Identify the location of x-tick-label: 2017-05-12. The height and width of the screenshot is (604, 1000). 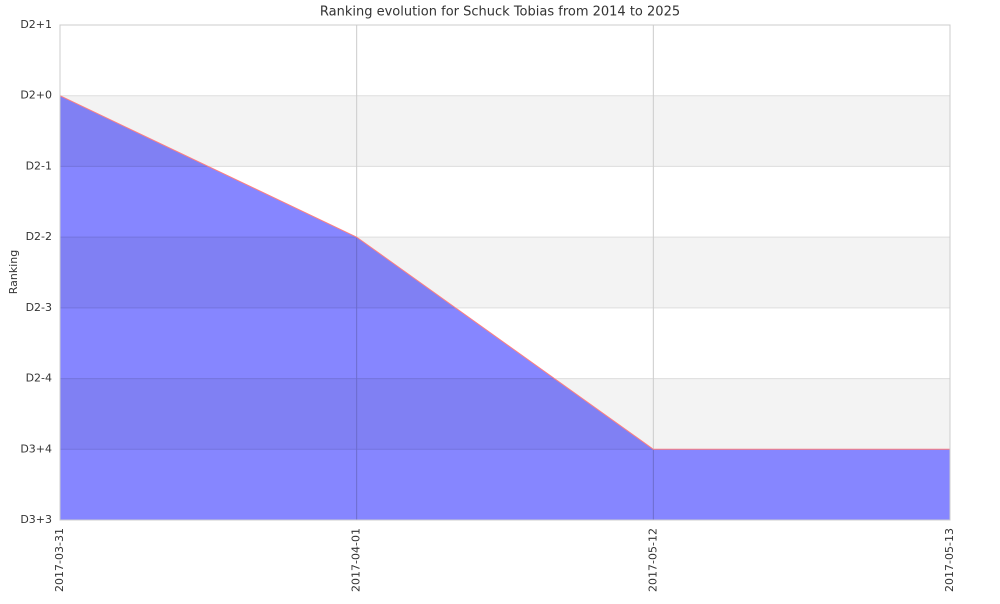
(652, 560).